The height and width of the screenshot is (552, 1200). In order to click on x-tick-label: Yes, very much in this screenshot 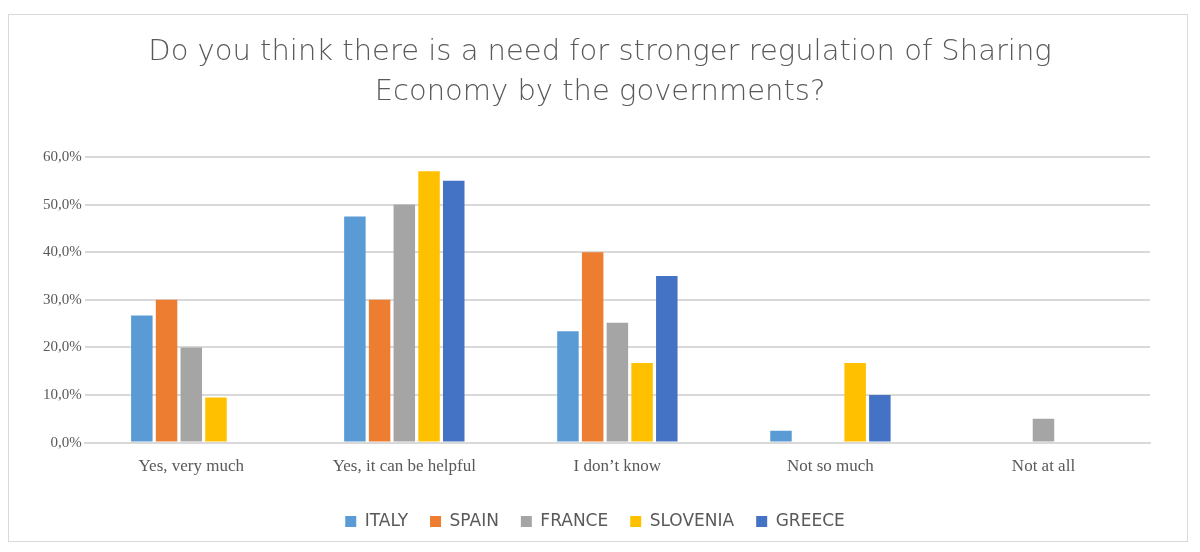, I will do `click(191, 466)`.